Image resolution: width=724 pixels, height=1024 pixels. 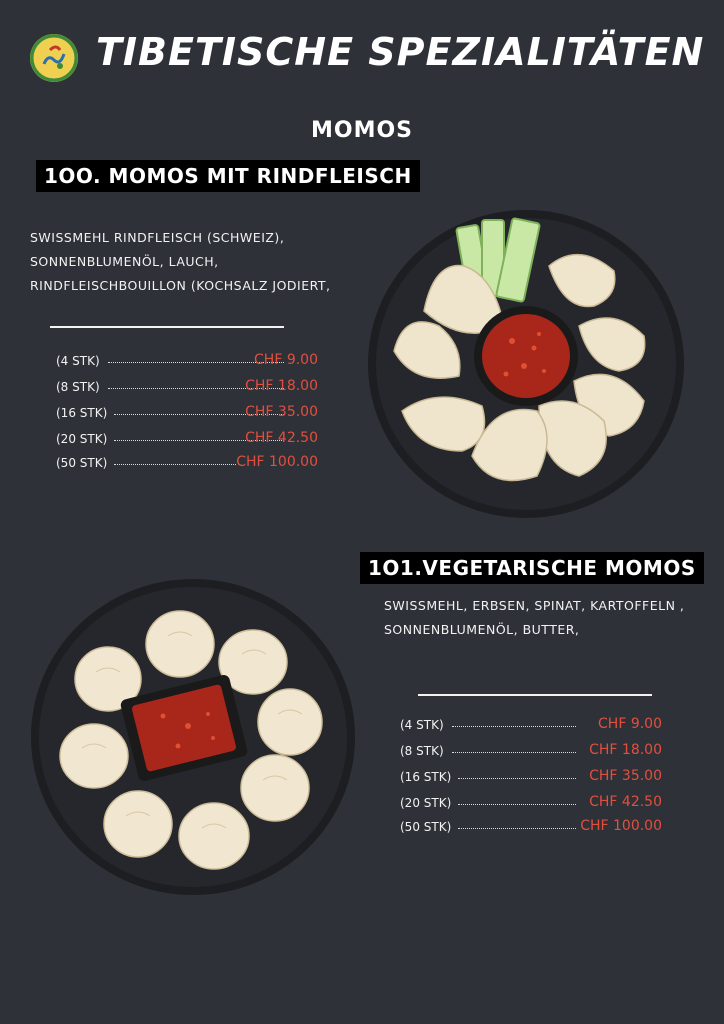 What do you see at coordinates (180, 285) in the screenshot?
I see `description-line: RINDFLEISCHBOUILLON (KOCHSALZ JODIERT,` at bounding box center [180, 285].